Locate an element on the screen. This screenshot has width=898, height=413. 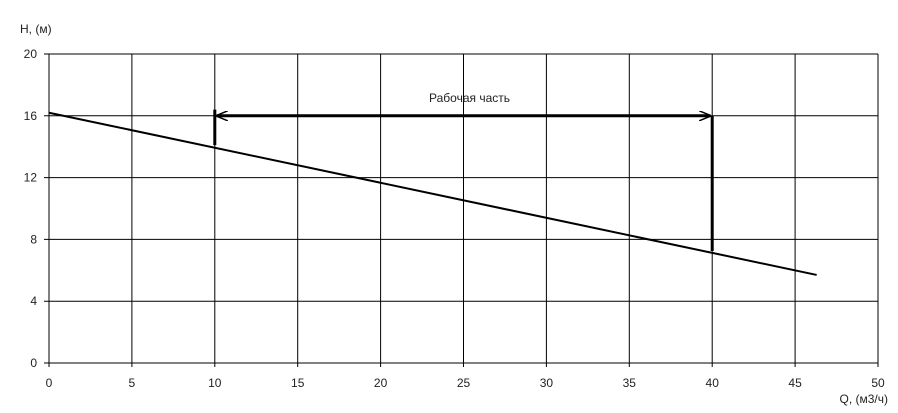
x-tick-label: 25 is located at coordinates (464, 383).